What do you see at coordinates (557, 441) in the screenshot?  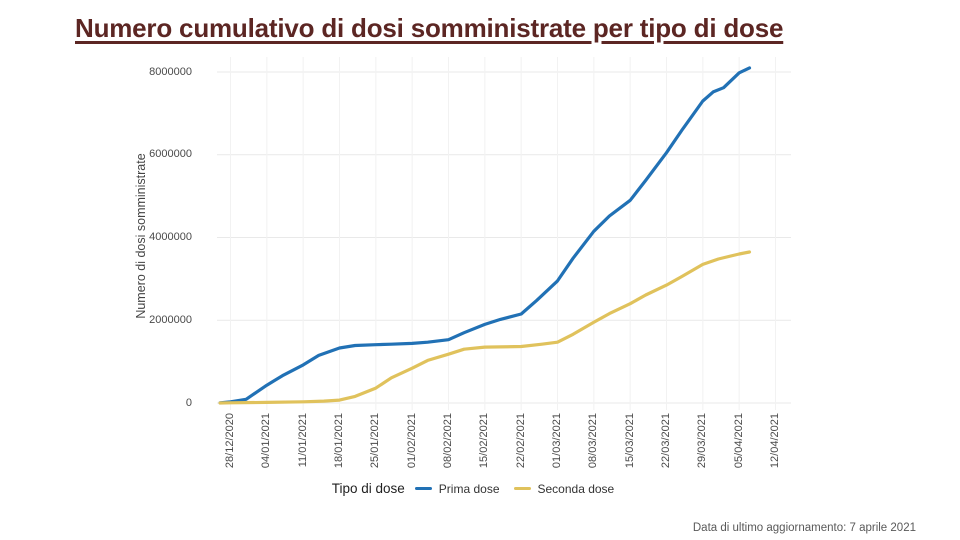 I see `x-tick-label: 01/03/2021` at bounding box center [557, 441].